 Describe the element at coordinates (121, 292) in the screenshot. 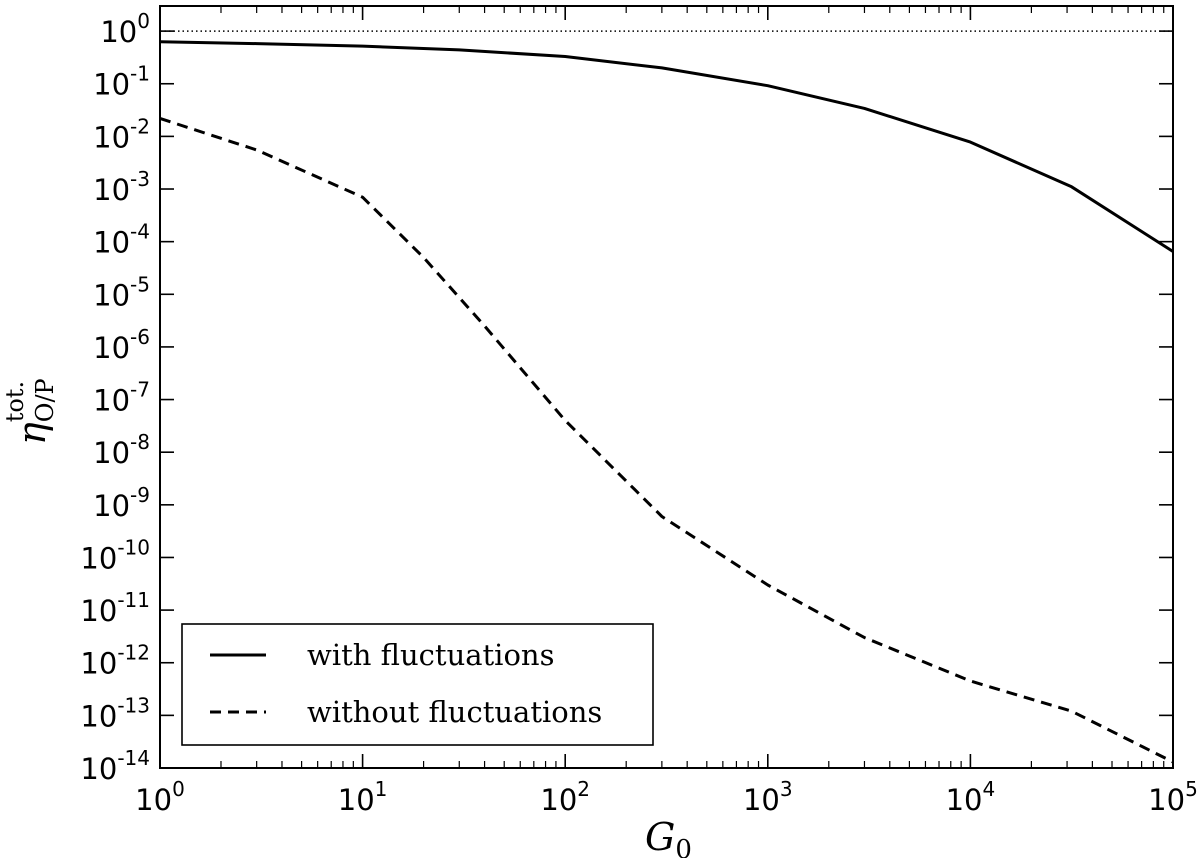

I see `y-tick-label: 10⁻⁵` at that location.